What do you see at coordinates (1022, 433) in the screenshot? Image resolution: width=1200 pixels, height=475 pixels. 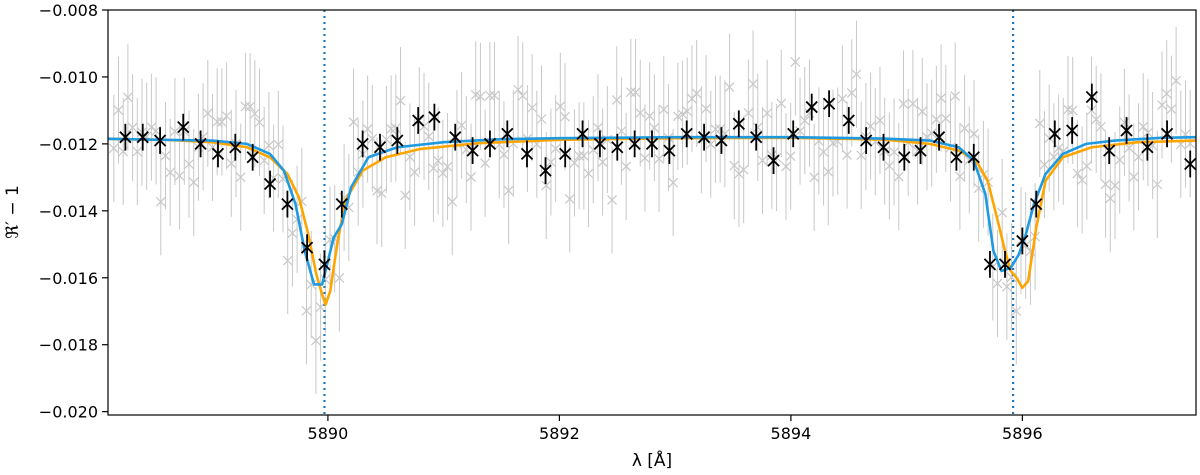 I see `x-tick-label: 5896` at bounding box center [1022, 433].